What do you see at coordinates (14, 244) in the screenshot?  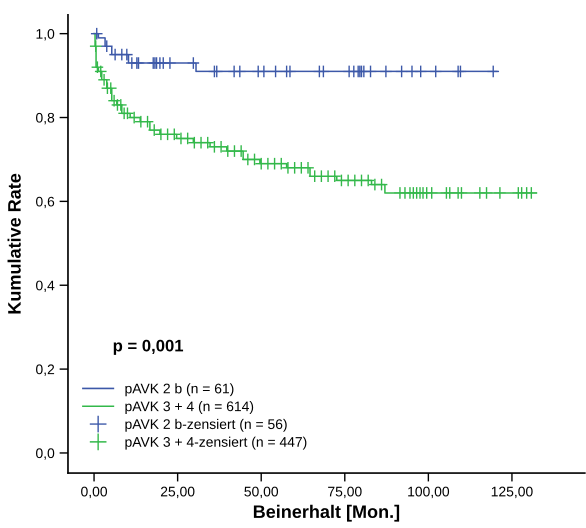 I see `y-axis-title: Kumulative Rate` at bounding box center [14, 244].